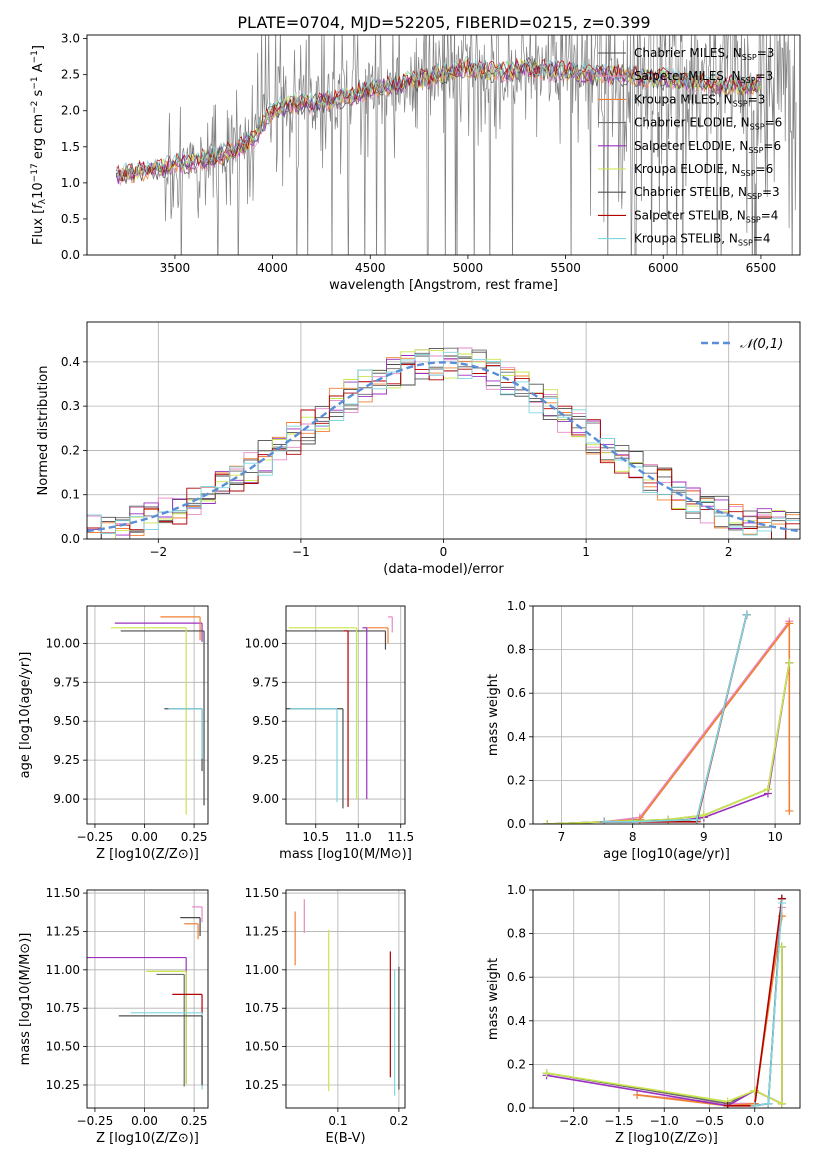 Image resolution: width=819 pixels, height=1170 pixels. I want to click on legend-label-2: Salpeter MILES, NSSP=3, so click(703, 77).